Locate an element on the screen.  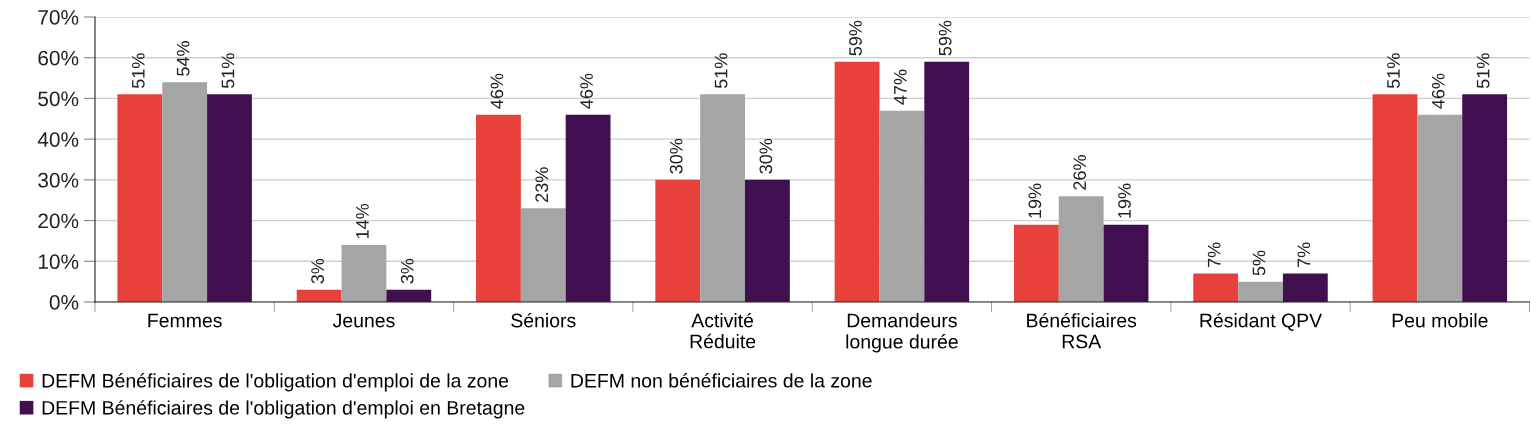
x-tick-label: Demandeurs longue durée is located at coordinates (902, 333).